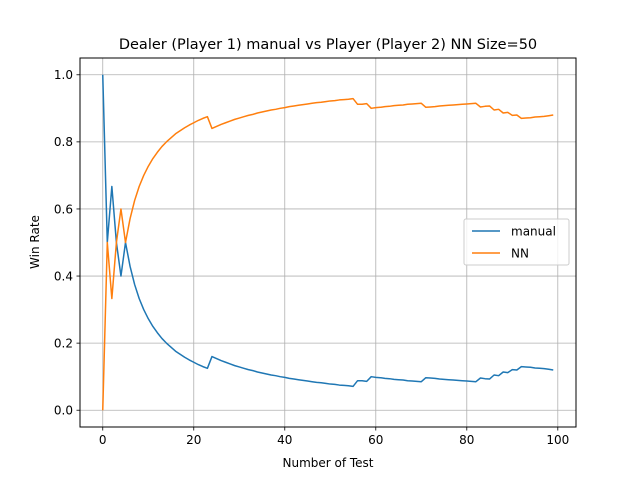 Image resolution: width=640 pixels, height=480 pixels. Describe the element at coordinates (63, 75) in the screenshot. I see `y-tick-label: 1.0` at that location.